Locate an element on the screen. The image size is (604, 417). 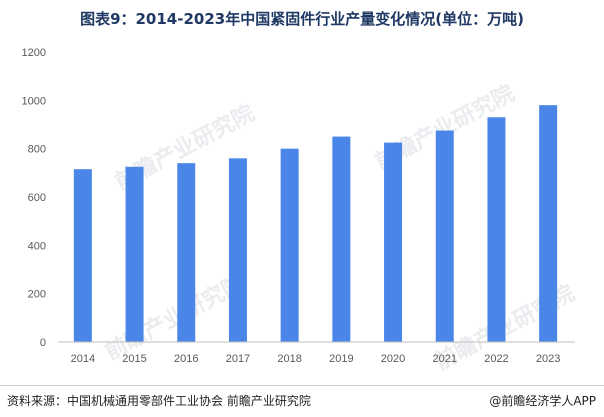
chart-title: 图表9：2014-2023年中国紧固件行业产量变化情况(单位：万吨) is located at coordinates (302, 19).